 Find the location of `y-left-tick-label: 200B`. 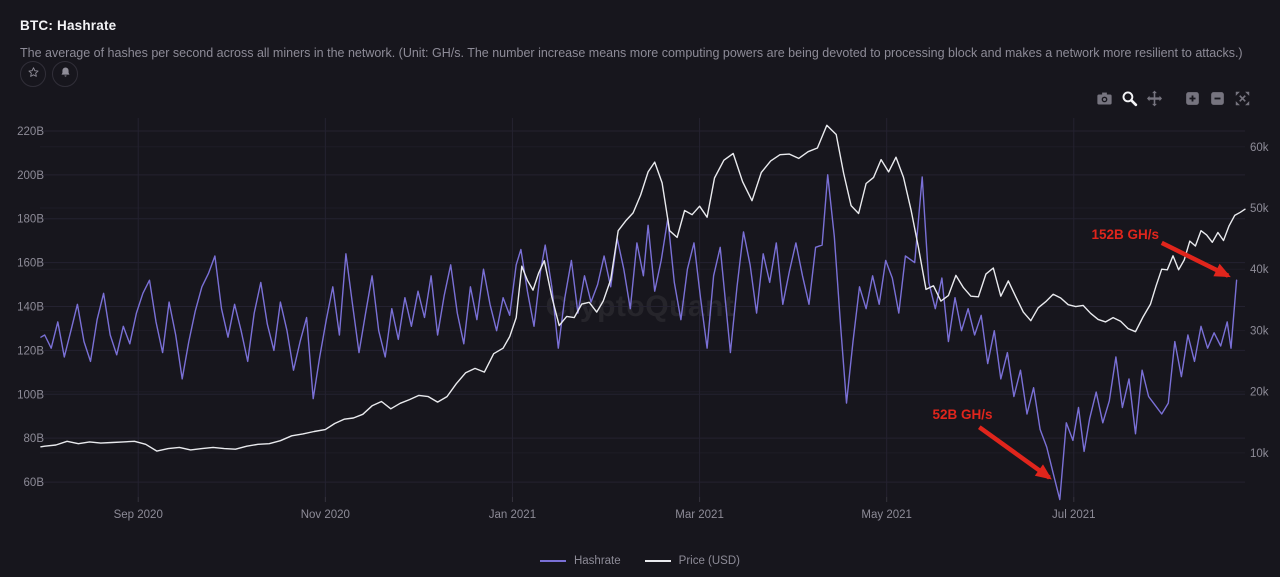

y-left-tick-label: 200B is located at coordinates (30, 176).